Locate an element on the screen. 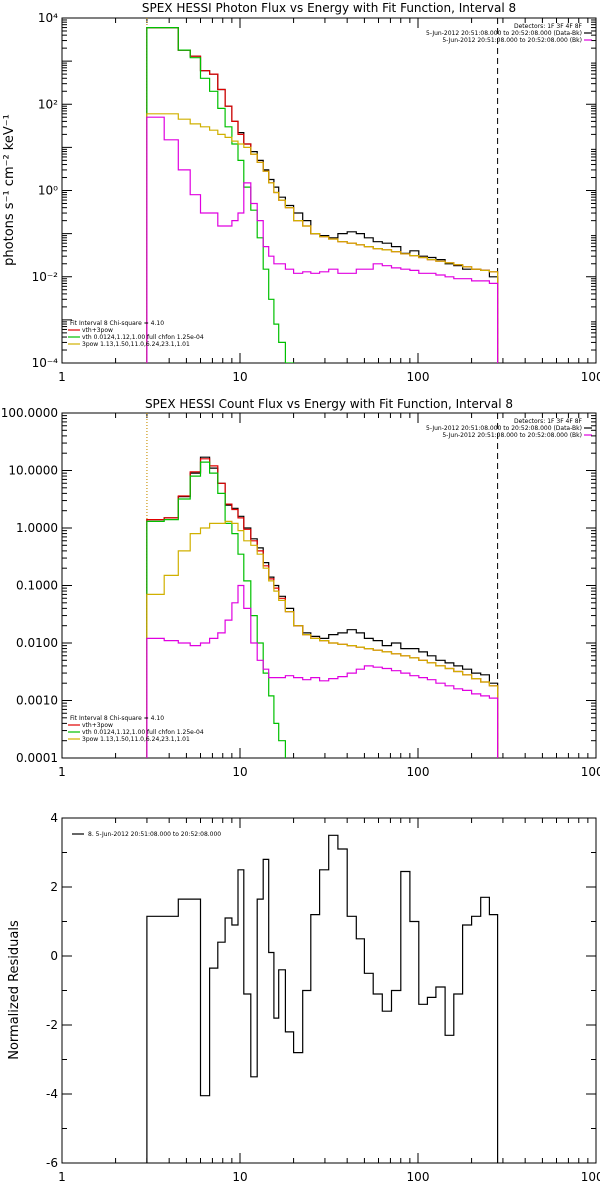 Image resolution: width=600 pixels, height=1204 pixels. y-tick-label: 10² is located at coordinates (48, 104).